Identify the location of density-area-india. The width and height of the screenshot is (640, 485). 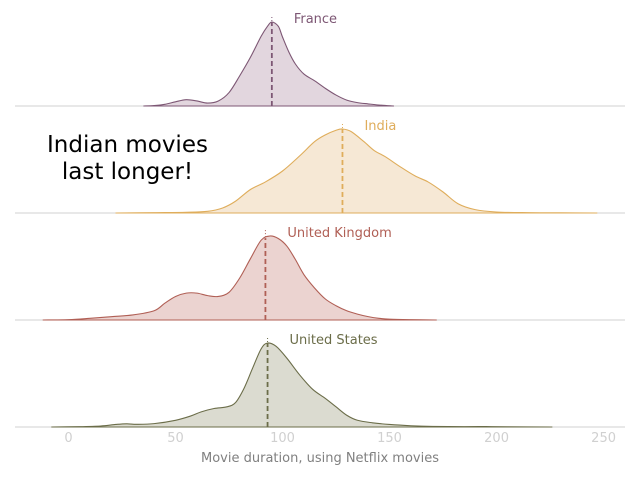
(356, 170).